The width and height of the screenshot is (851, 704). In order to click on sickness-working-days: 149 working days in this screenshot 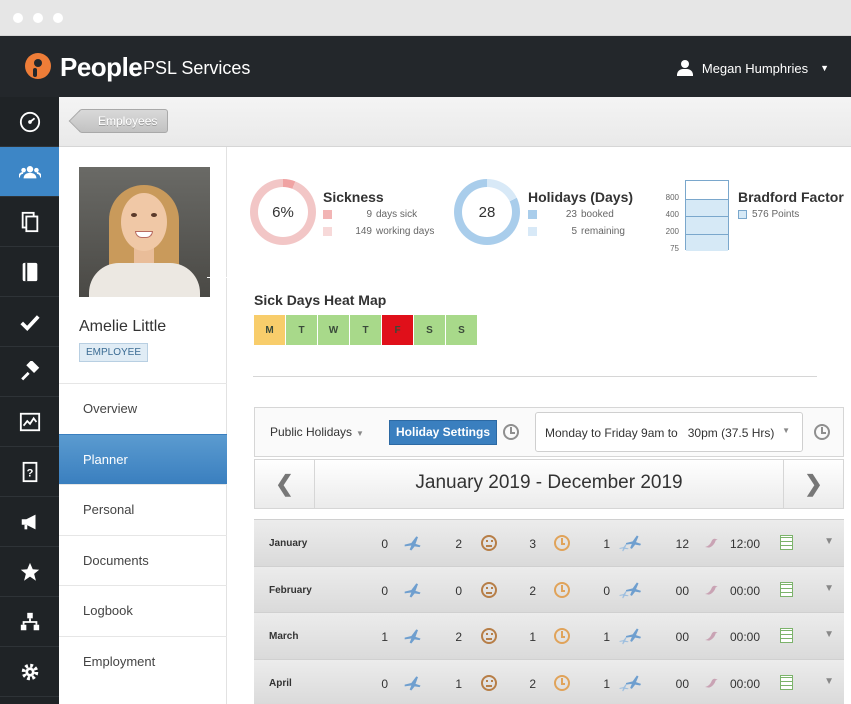, I will do `click(378, 231)`.